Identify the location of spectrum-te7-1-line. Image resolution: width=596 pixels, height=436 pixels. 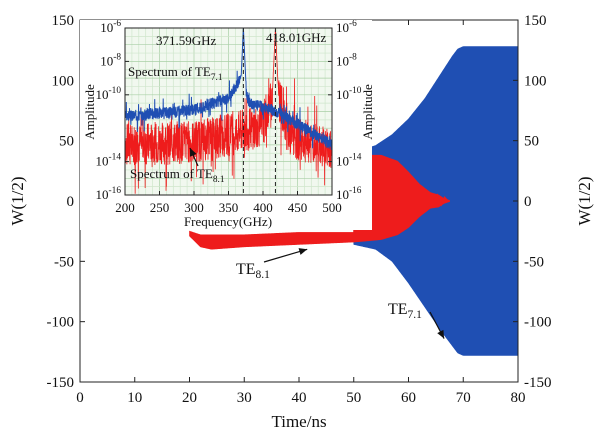
(228, 89).